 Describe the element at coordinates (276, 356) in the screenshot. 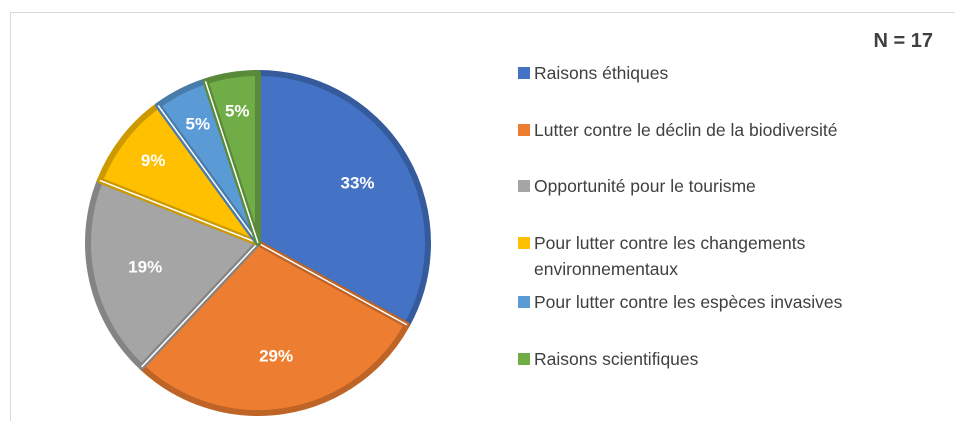

I see `data-label: 29%` at that location.